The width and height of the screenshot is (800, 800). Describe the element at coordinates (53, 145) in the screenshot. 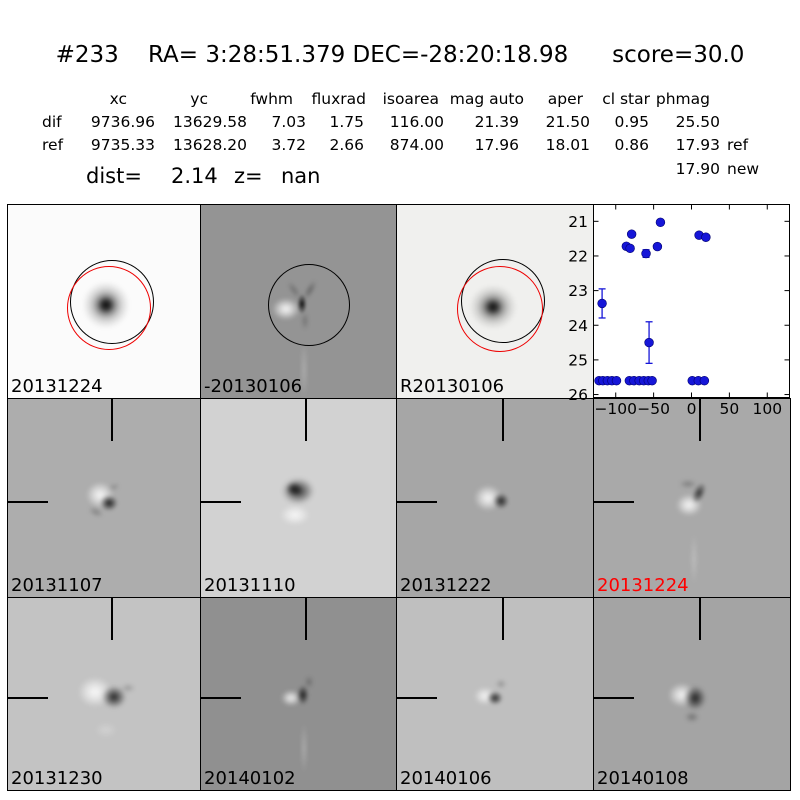

I see `row-label-ref: ref` at that location.